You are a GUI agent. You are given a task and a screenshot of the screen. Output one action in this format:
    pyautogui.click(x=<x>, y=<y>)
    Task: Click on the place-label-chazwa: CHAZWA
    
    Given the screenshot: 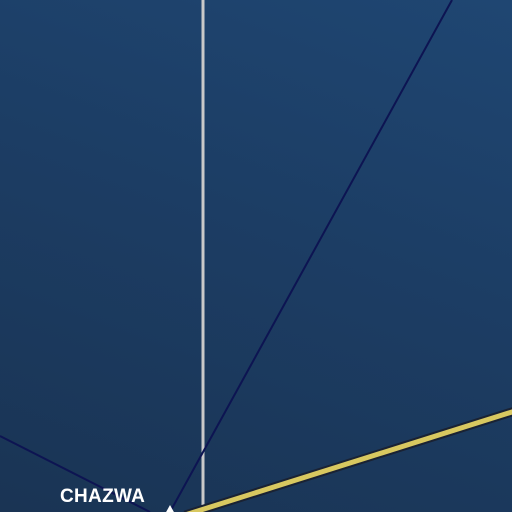 What is the action you would take?
    pyautogui.click(x=103, y=496)
    